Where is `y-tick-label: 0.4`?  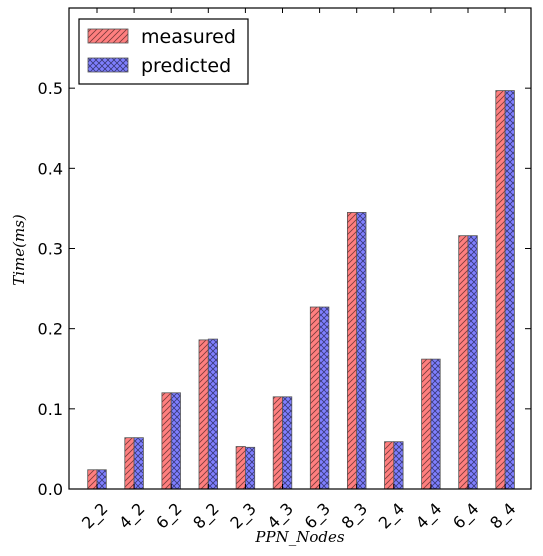
y-tick-label: 0.4 is located at coordinates (50, 168).